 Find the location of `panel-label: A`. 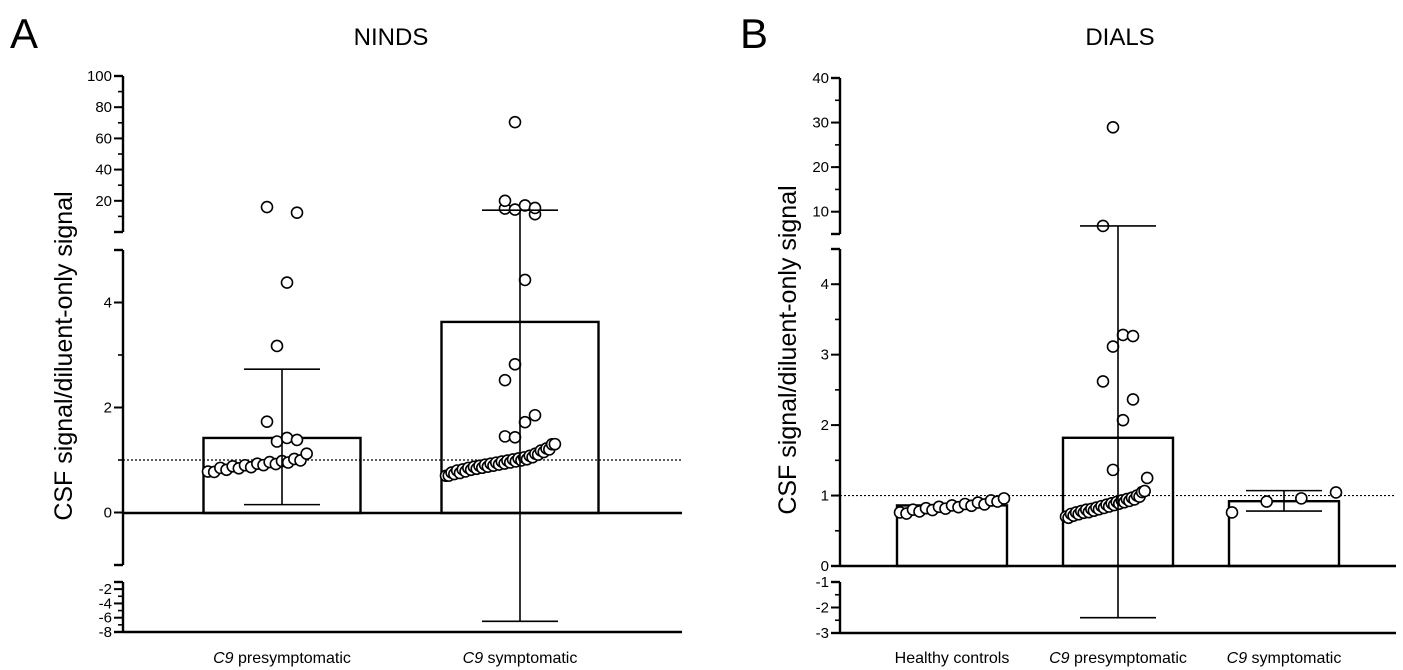

panel-label: A is located at coordinates (24, 33).